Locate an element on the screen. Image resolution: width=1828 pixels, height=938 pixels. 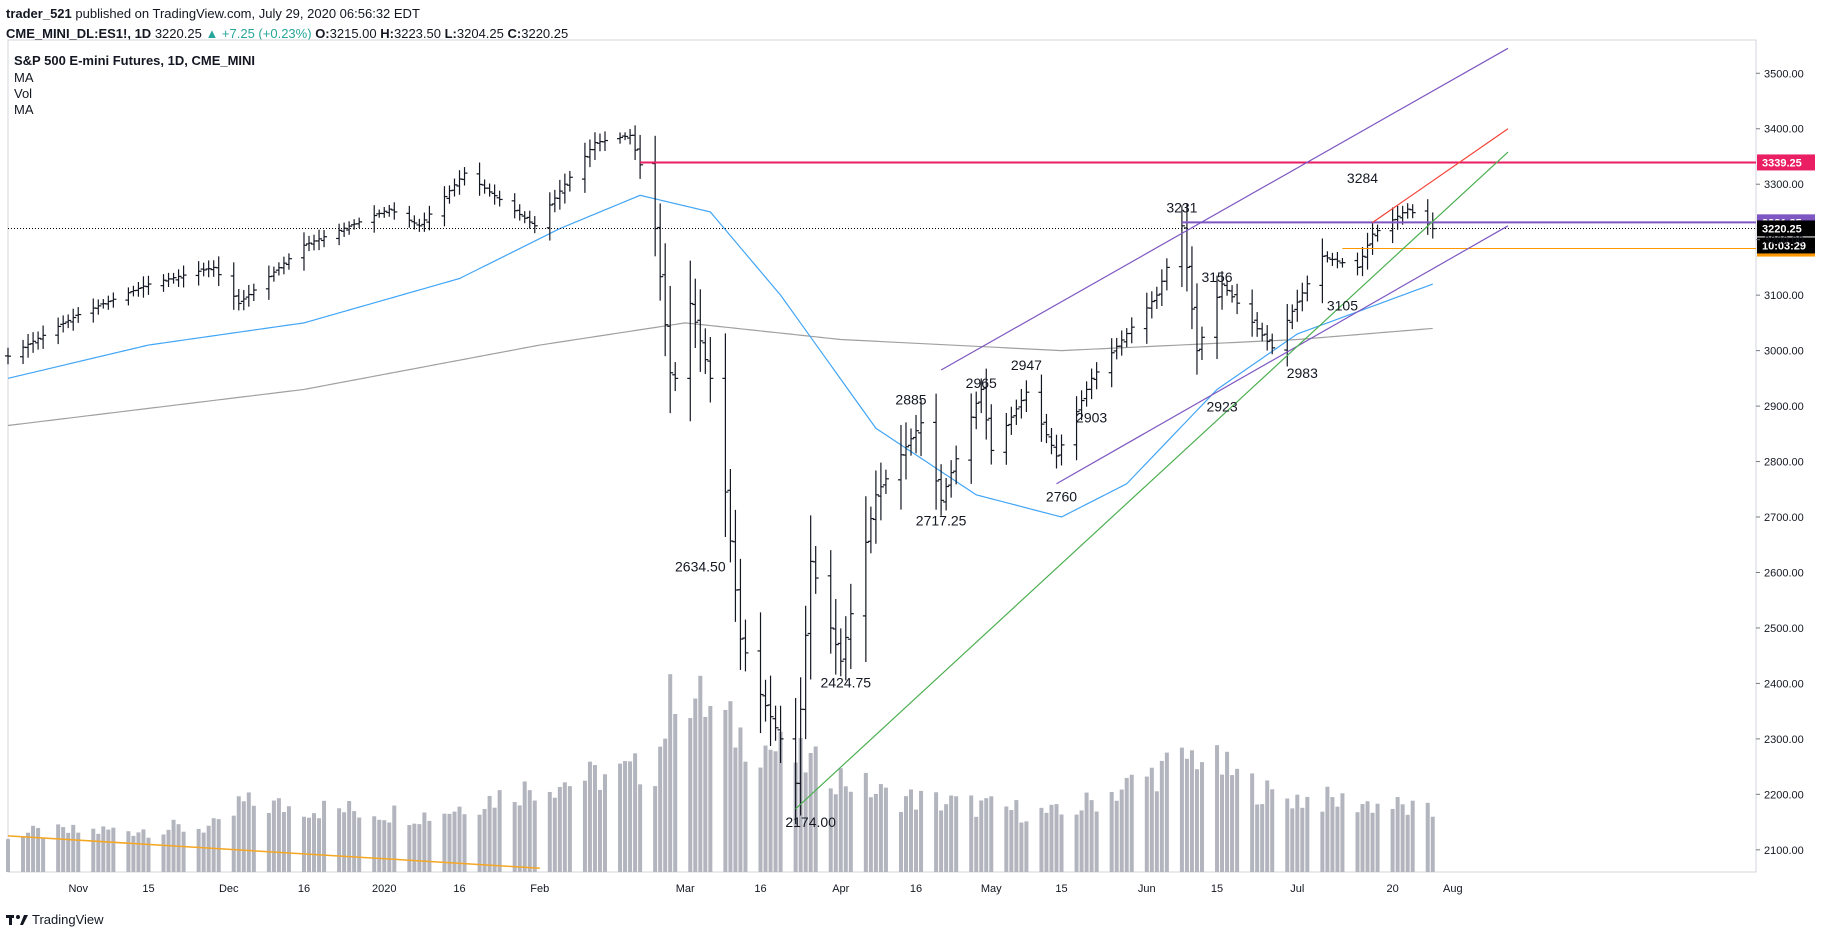
tradingview-logo-icon is located at coordinates (17, 920).